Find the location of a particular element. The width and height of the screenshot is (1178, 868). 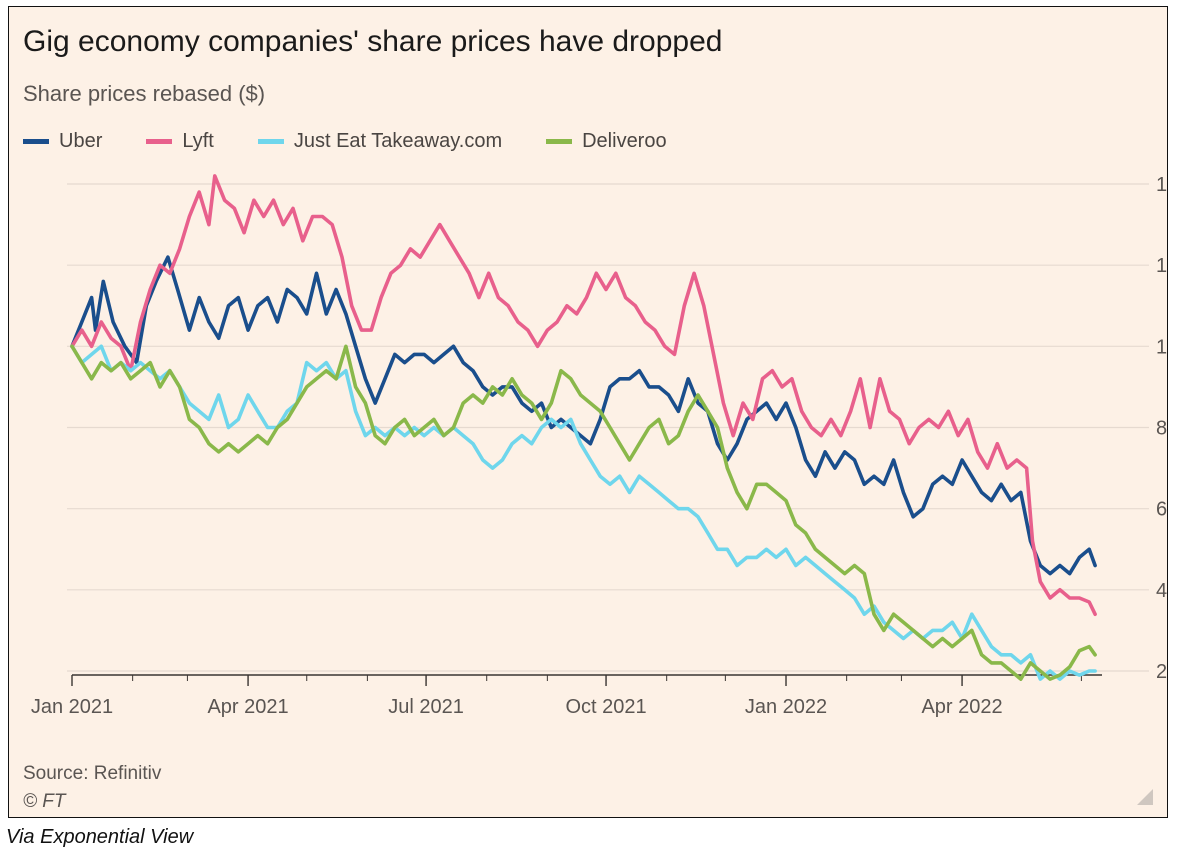

legend-swatch-just-eat is located at coordinates (270, 141).